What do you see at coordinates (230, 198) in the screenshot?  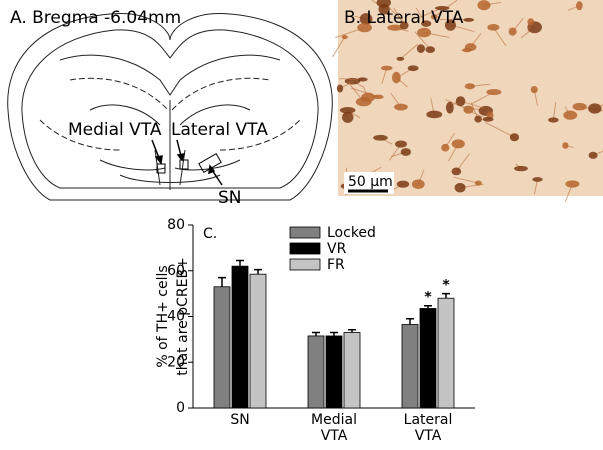 I see `annotation: SN` at bounding box center [230, 198].